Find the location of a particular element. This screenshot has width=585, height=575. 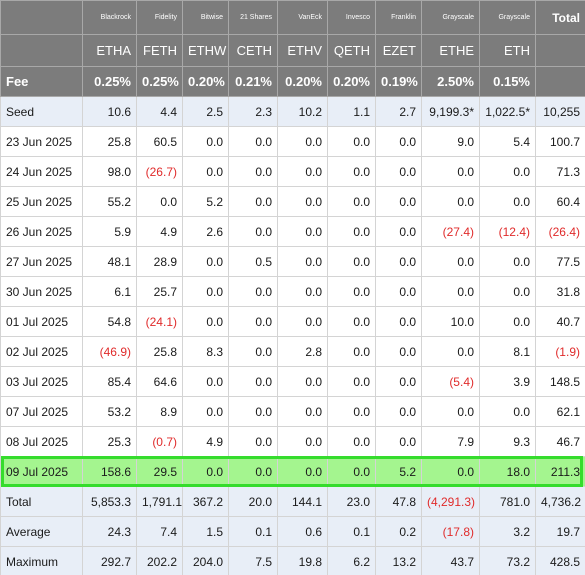

table-cell: 13.2 is located at coordinates (398, 560).